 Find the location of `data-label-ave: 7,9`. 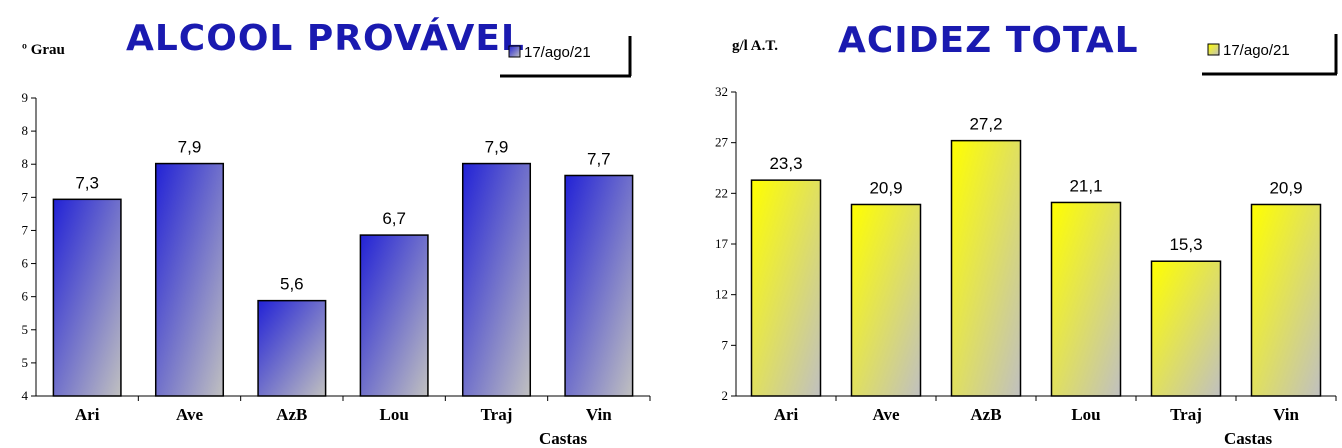

data-label-ave: 7,9 is located at coordinates (190, 147).